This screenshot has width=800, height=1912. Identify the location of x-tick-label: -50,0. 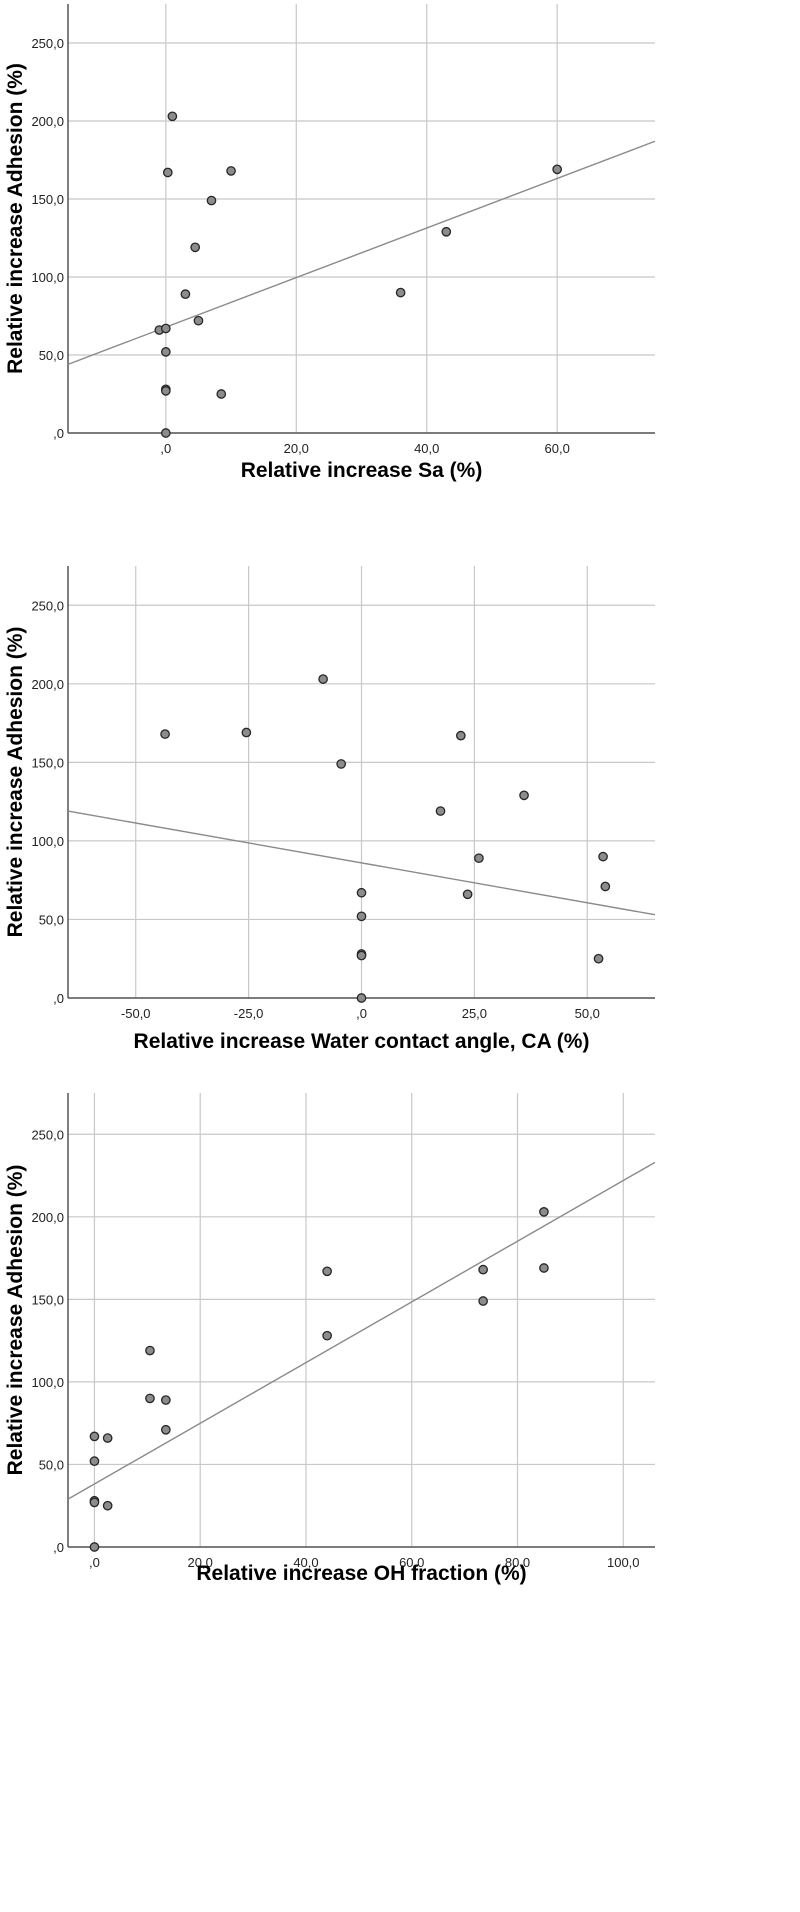
(136, 1013).